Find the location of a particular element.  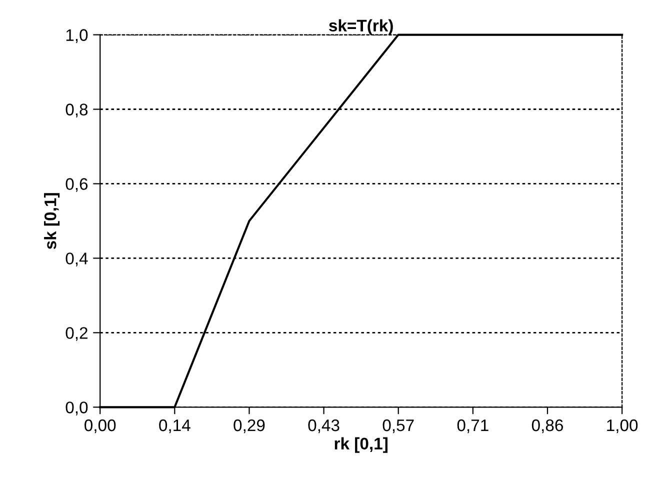

x-axis-title: rk [0,1] is located at coordinates (361, 445).